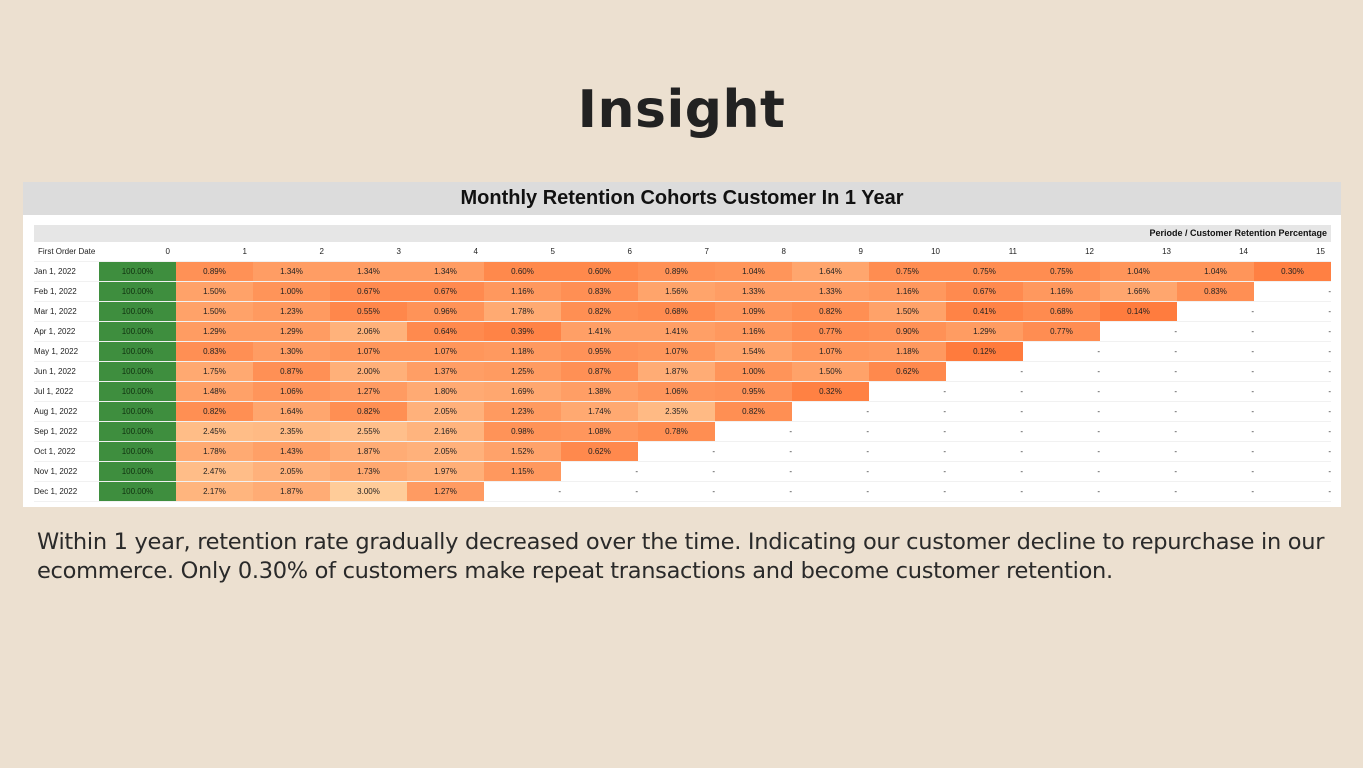 This screenshot has width=1363, height=768. Describe the element at coordinates (599, 391) in the screenshot. I see `heatmap-cell: 1.38%` at that location.